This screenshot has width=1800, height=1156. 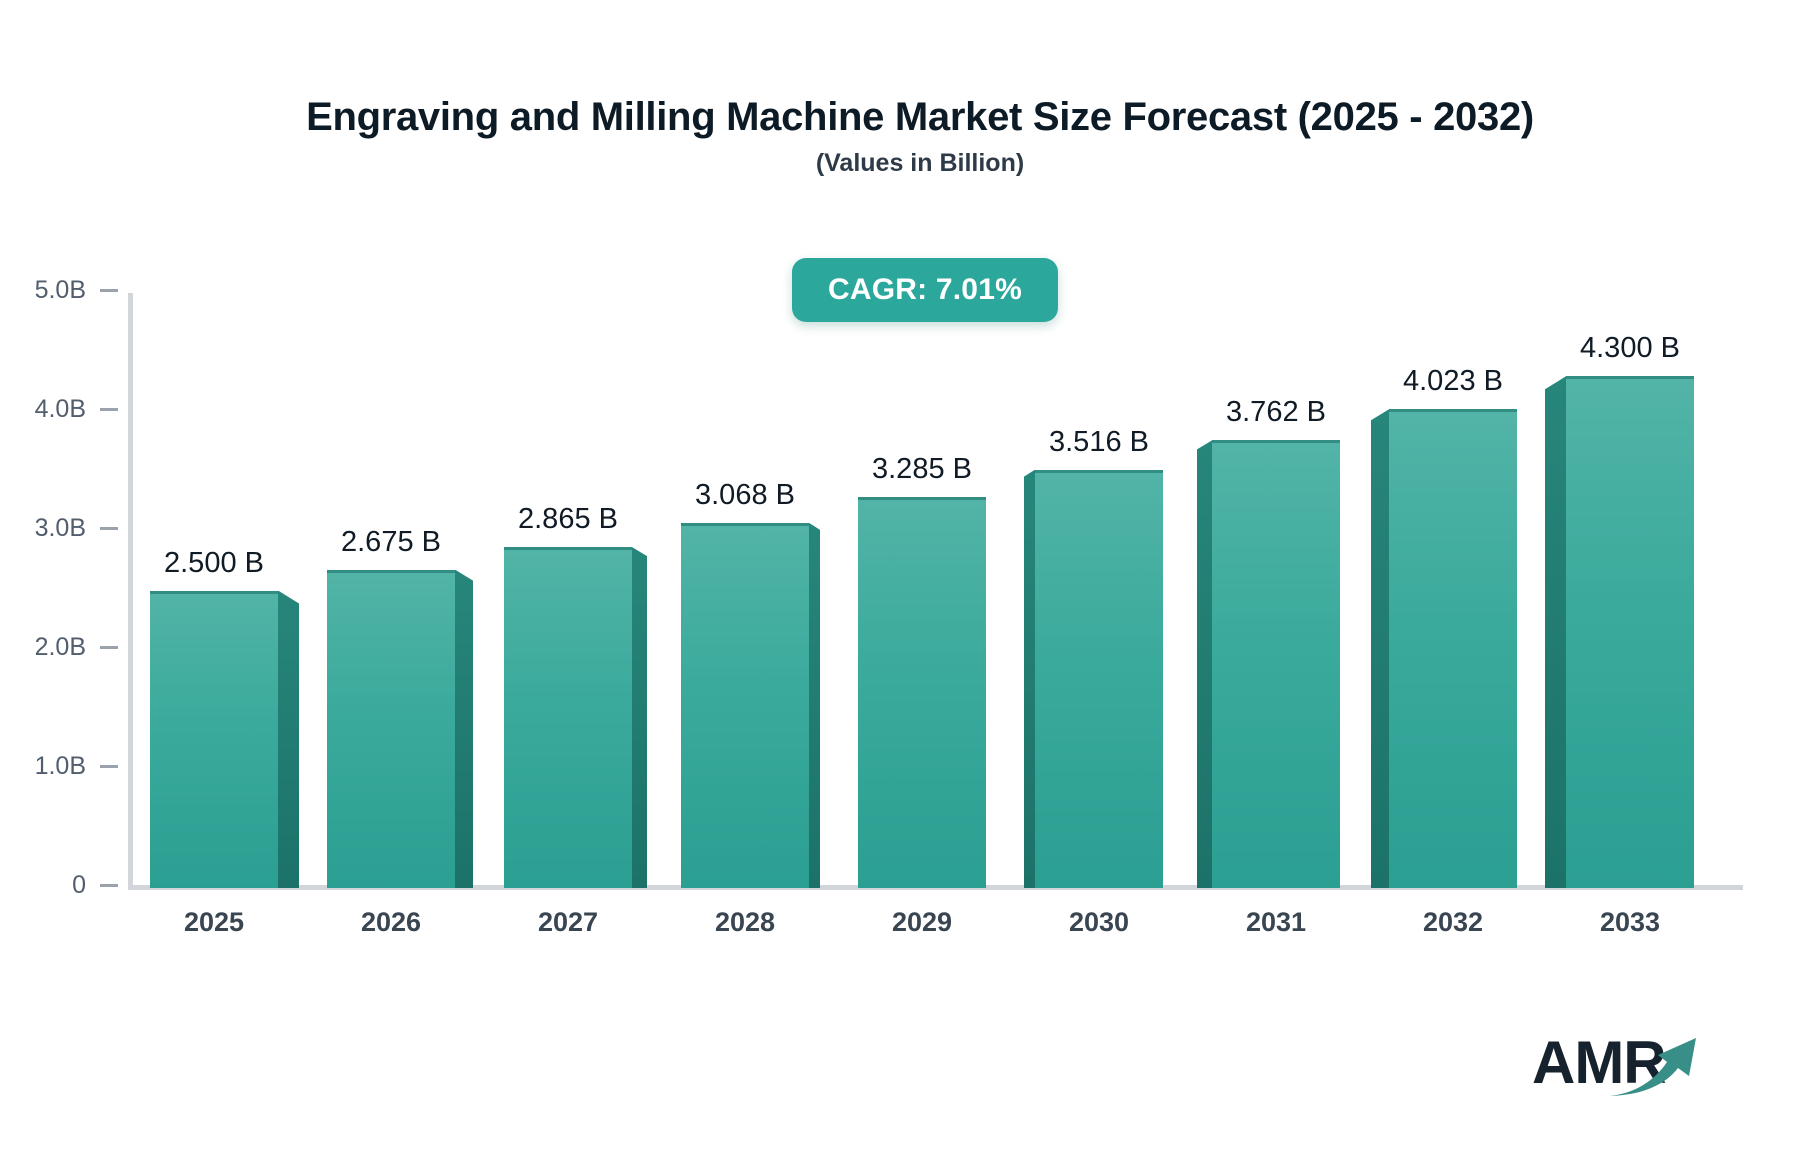 What do you see at coordinates (109, 290) in the screenshot?
I see `y-tick-5.0B` at bounding box center [109, 290].